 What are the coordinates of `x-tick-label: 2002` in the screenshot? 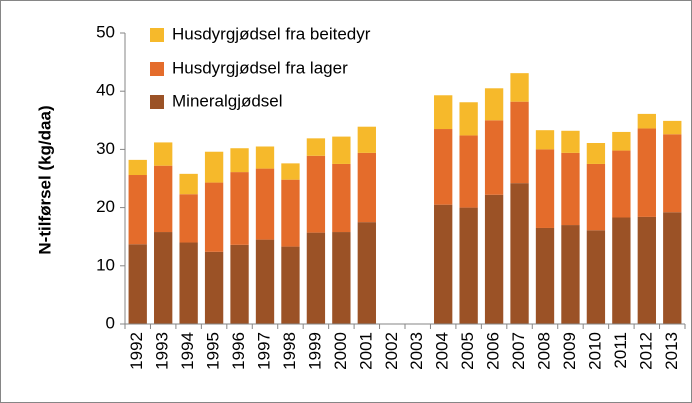 It's located at (391, 351).